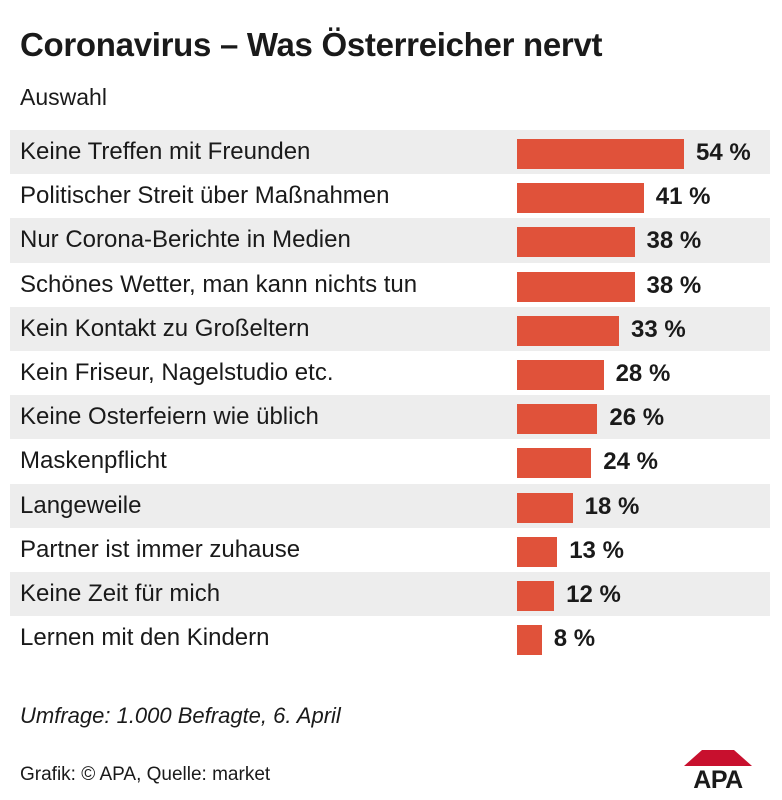 Image resolution: width=782 pixels, height=800 pixels. What do you see at coordinates (180, 715) in the screenshot?
I see `survey-note: Umfrage: 1.000 Befragte, 6. April` at bounding box center [180, 715].